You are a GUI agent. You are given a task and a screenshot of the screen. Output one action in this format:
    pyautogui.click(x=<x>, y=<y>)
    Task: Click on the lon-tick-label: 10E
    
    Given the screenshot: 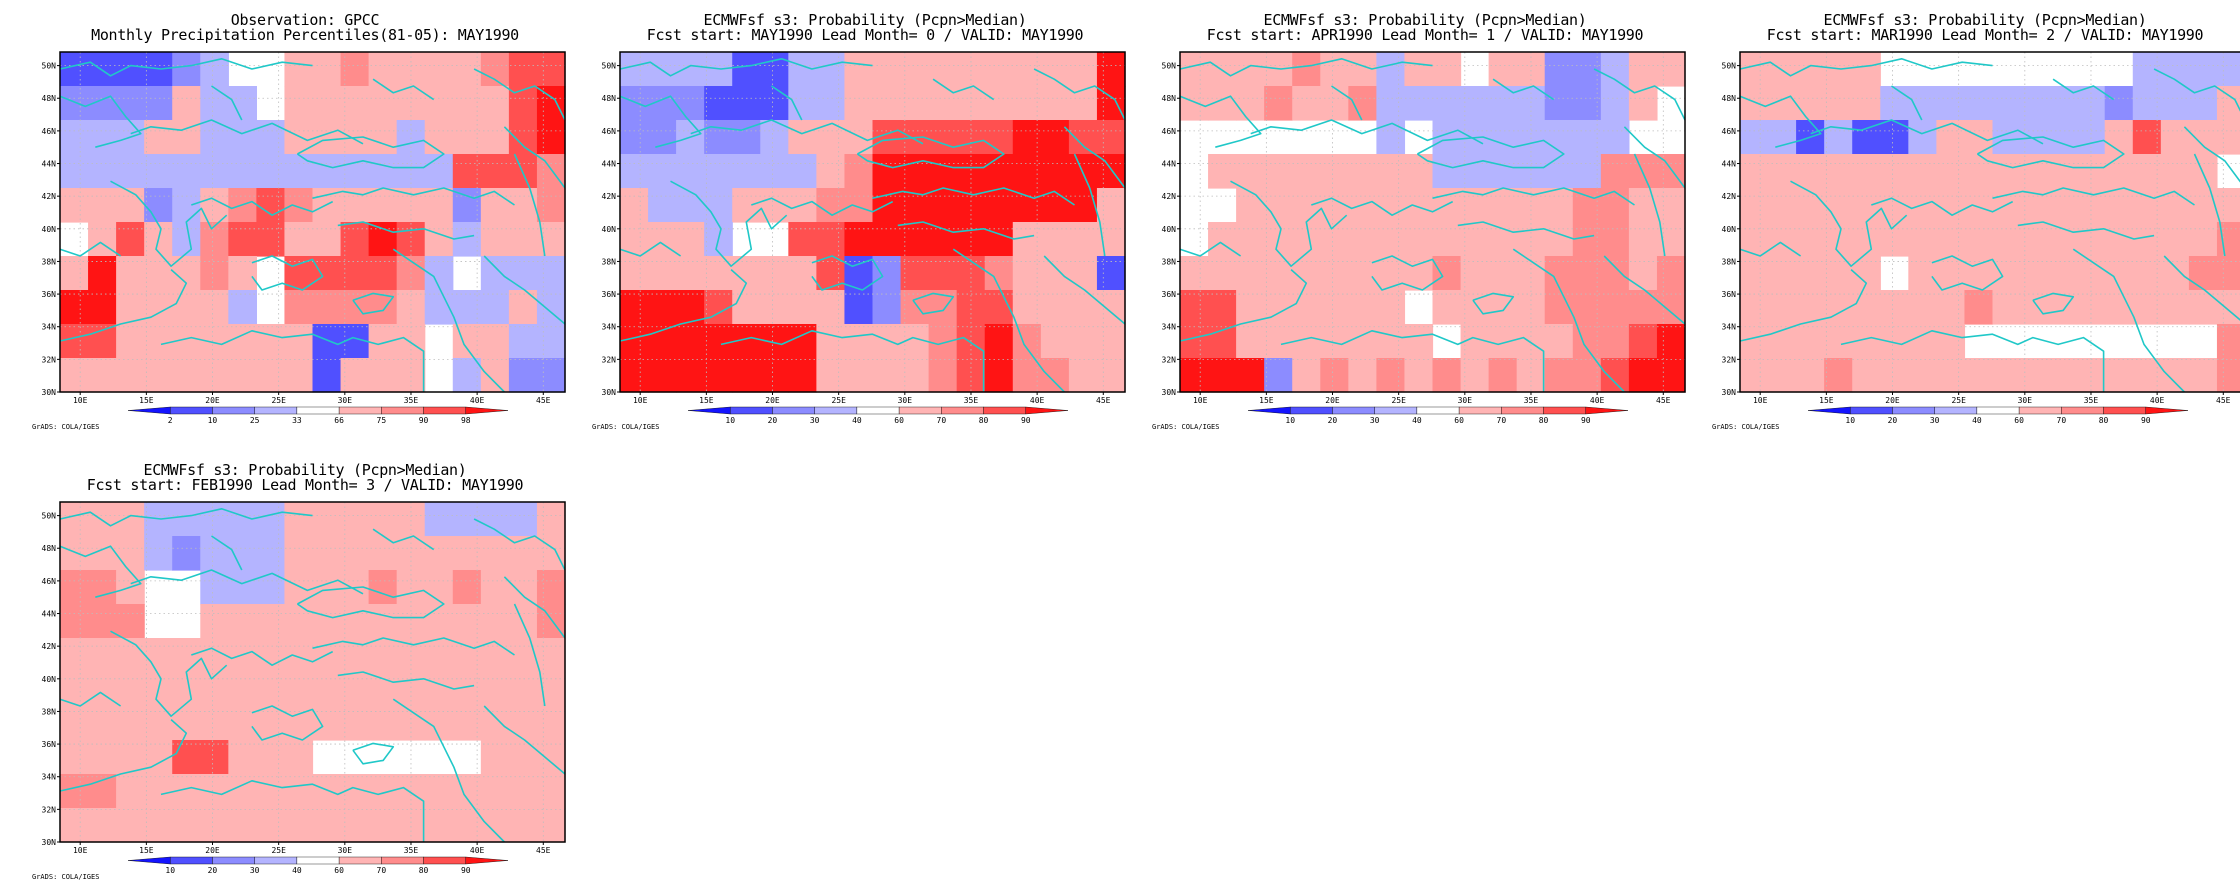 What is the action you would take?
    pyautogui.click(x=80, y=850)
    